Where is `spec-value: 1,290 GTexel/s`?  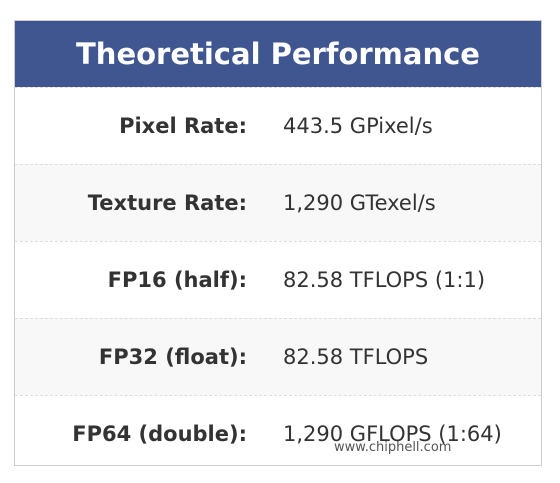
spec-value: 1,290 GTexel/s is located at coordinates (359, 203).